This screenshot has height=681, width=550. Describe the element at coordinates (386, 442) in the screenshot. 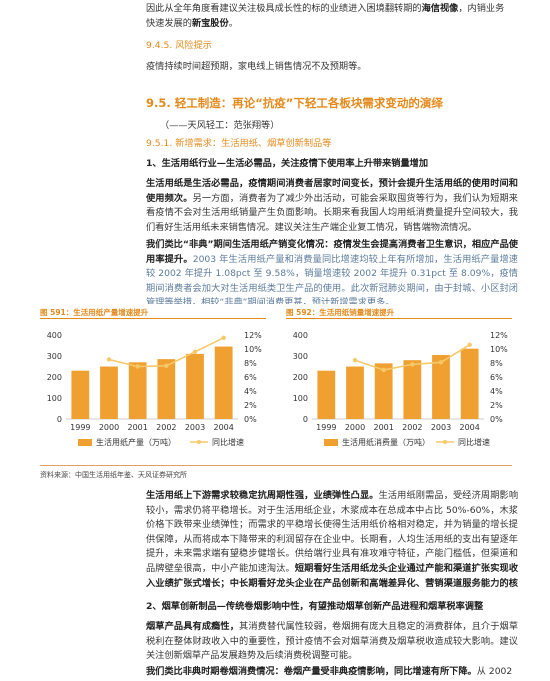

I see `legend-bar-label: 生活用纸消费量（万吨）` at that location.